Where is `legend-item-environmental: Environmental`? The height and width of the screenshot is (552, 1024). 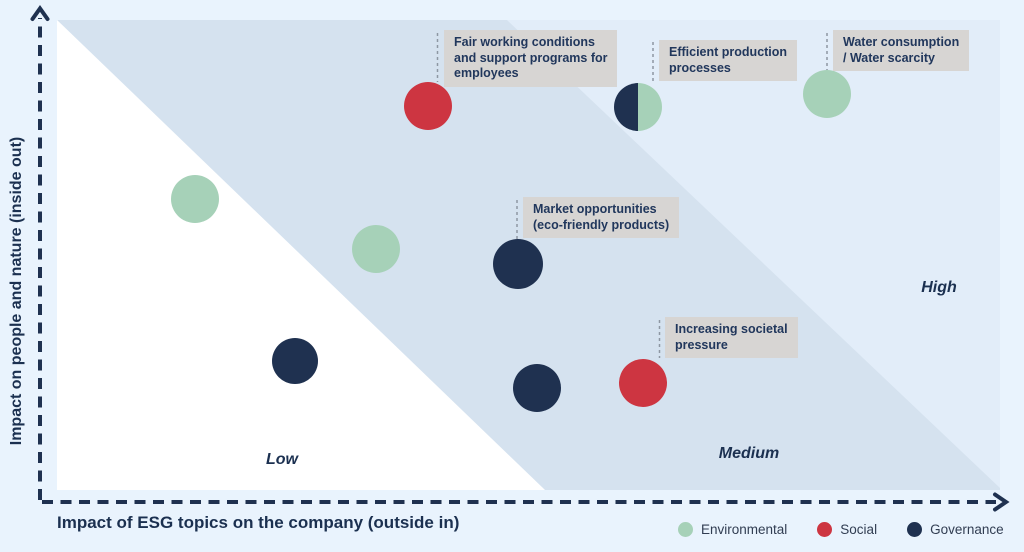 legend-item-environmental: Environmental is located at coordinates (732, 529).